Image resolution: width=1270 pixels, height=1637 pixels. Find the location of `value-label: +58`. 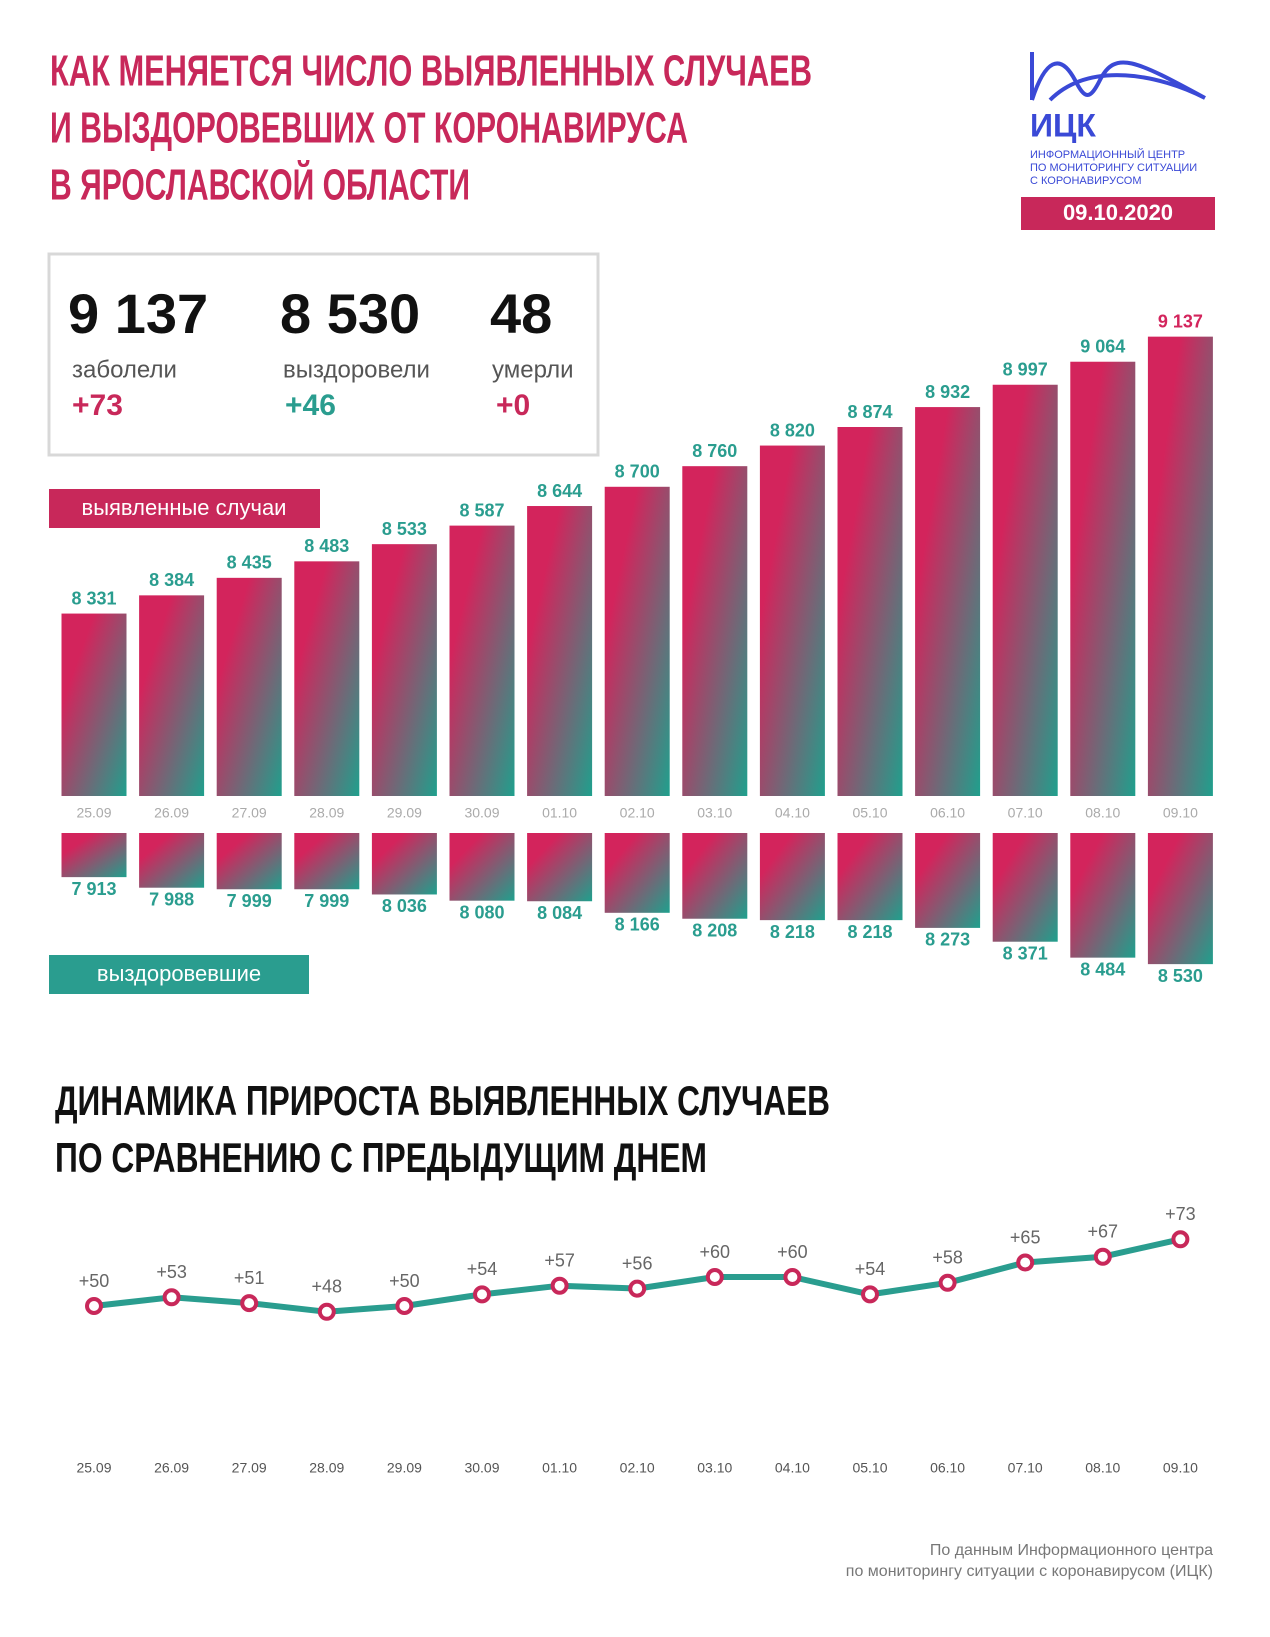

value-label: +58 is located at coordinates (947, 1258).